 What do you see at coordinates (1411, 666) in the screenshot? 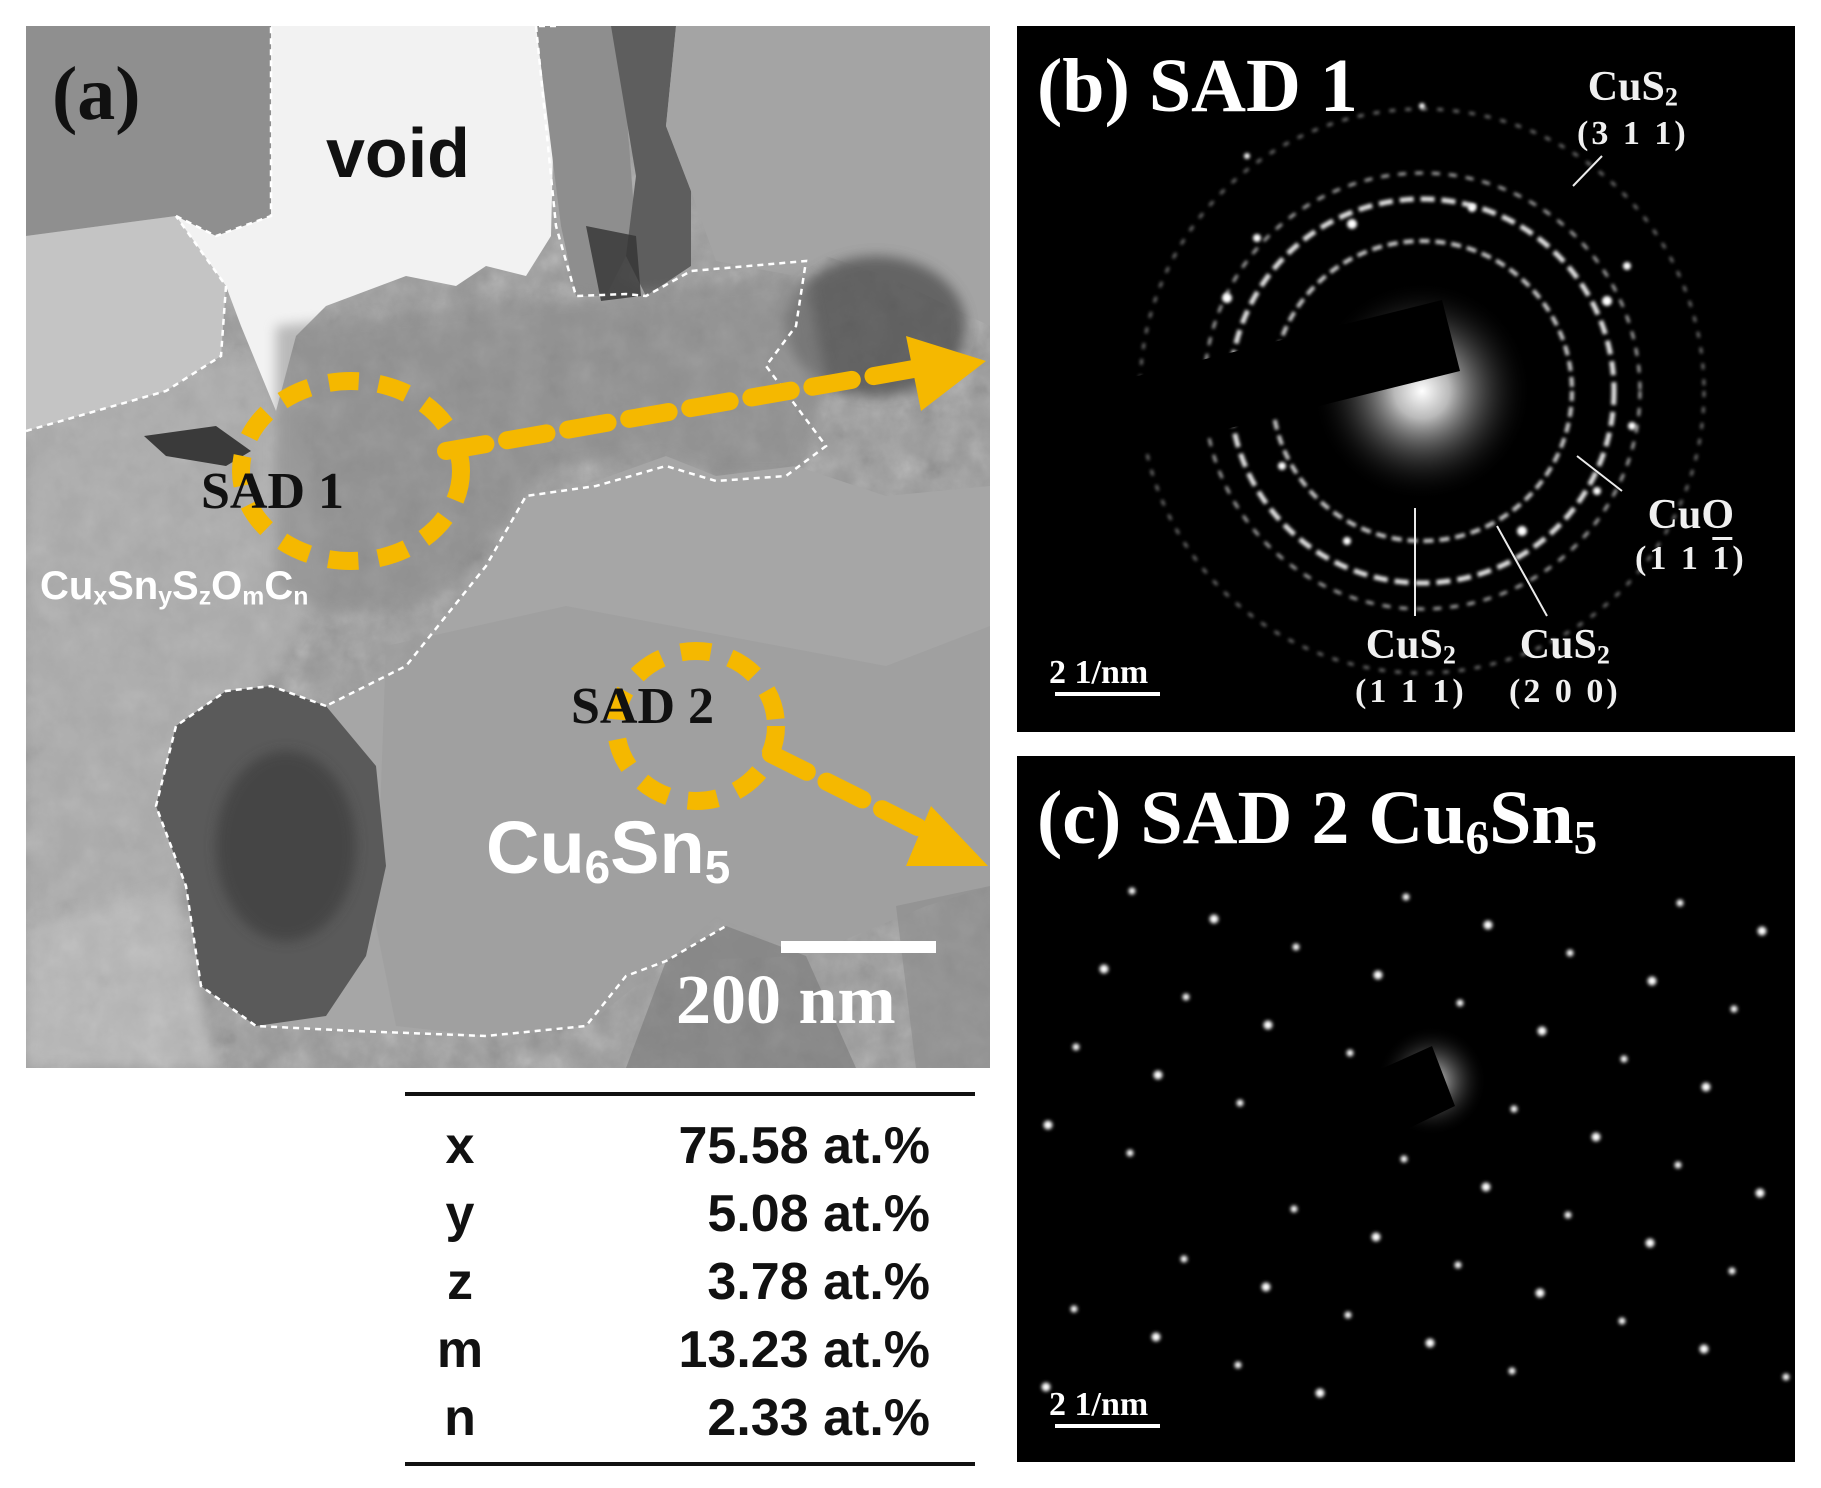
I see `ring-label-cus2-111: CuS2 (1 1 1)` at bounding box center [1411, 666].